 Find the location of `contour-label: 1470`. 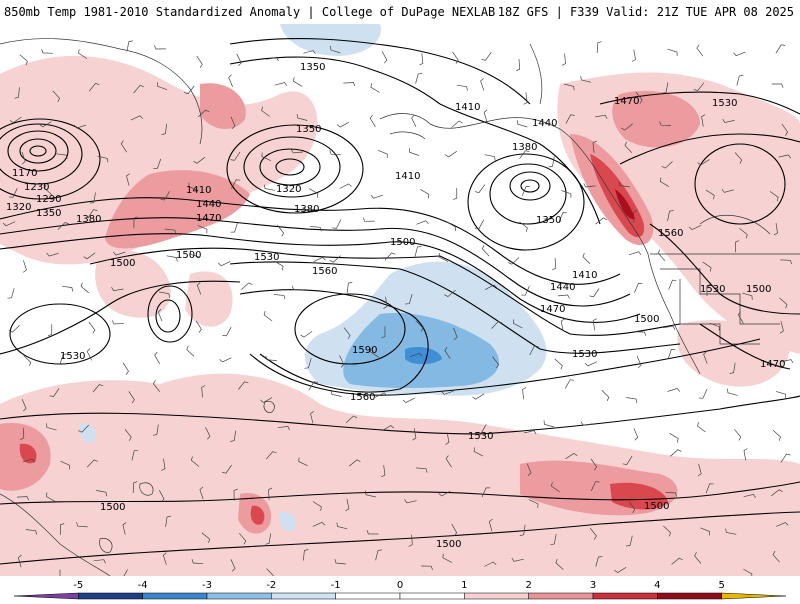

contour-label: 1470 is located at coordinates (772, 364).